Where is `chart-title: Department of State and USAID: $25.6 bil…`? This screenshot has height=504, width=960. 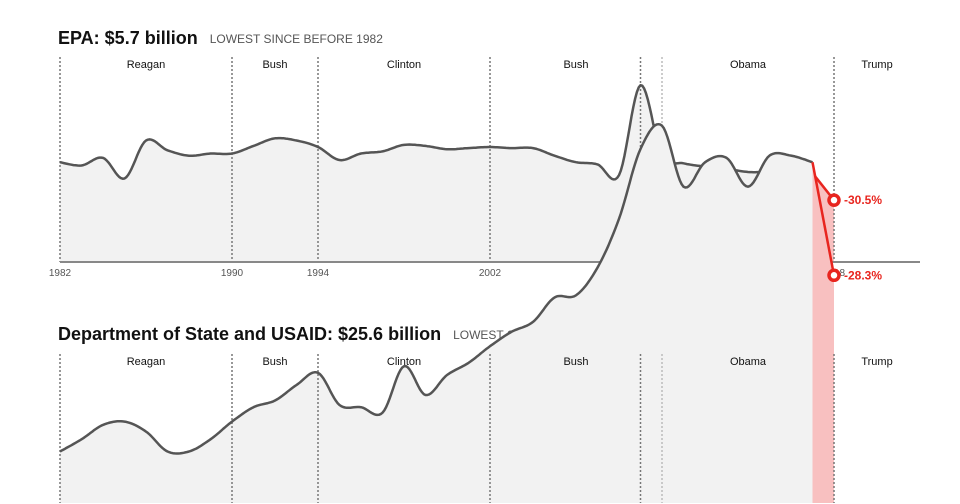 chart-title: Department of State and USAID: $25.6 bil… is located at coordinates (249, 334).